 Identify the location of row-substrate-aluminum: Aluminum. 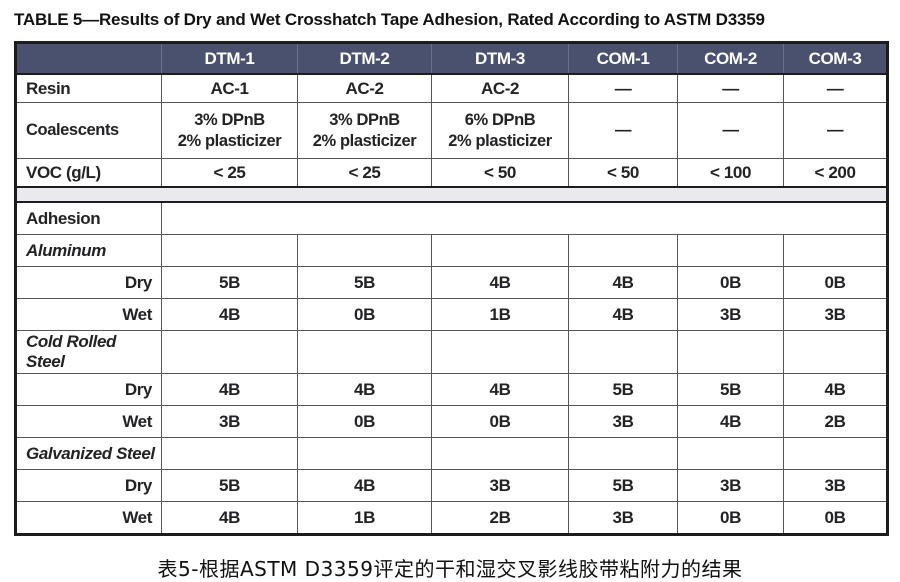
(451, 250).